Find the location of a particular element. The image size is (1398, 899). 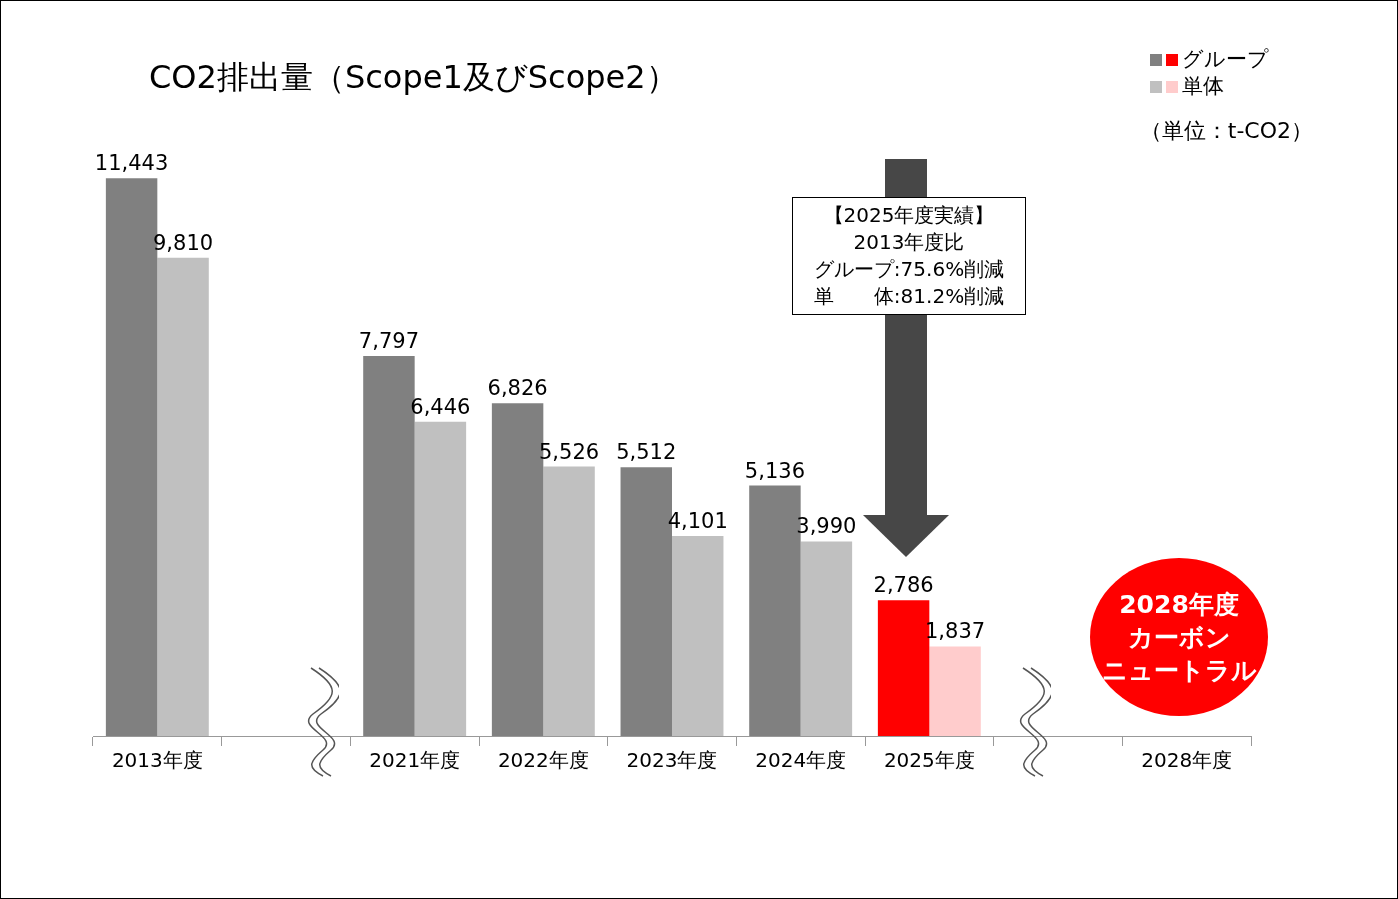

annotation: 単 体:81.2%削減 is located at coordinates (909, 296).